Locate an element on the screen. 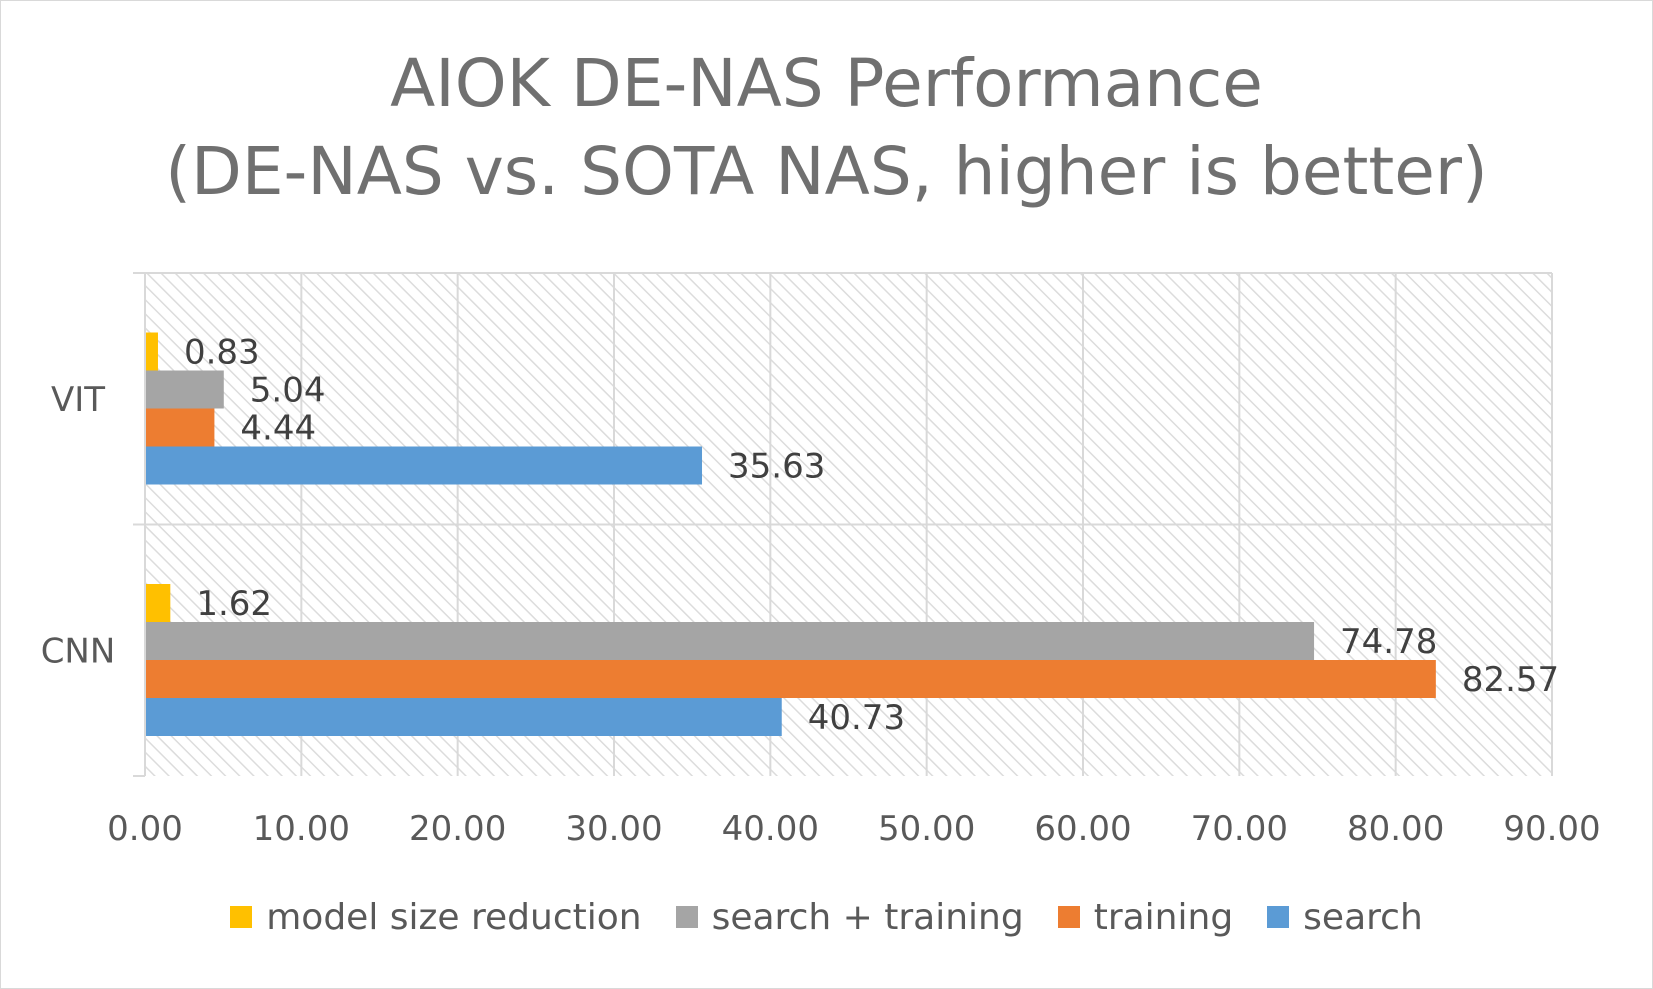 This screenshot has width=1653, height=989. bar-vit-training is located at coordinates (180, 427).